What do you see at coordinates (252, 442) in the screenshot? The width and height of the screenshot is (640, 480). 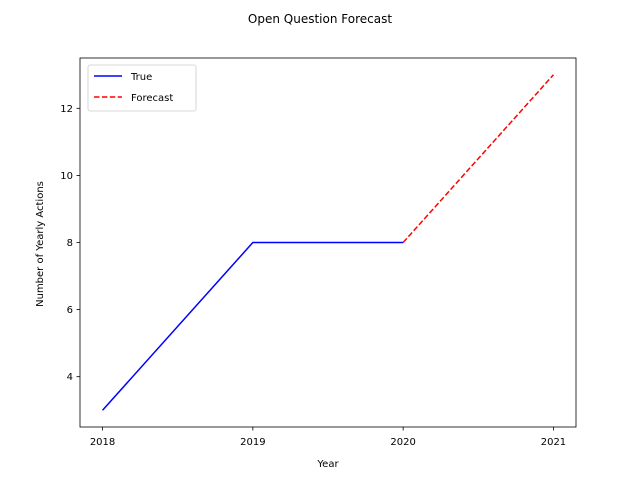 I see `x-tick-label: 2019` at bounding box center [252, 442].